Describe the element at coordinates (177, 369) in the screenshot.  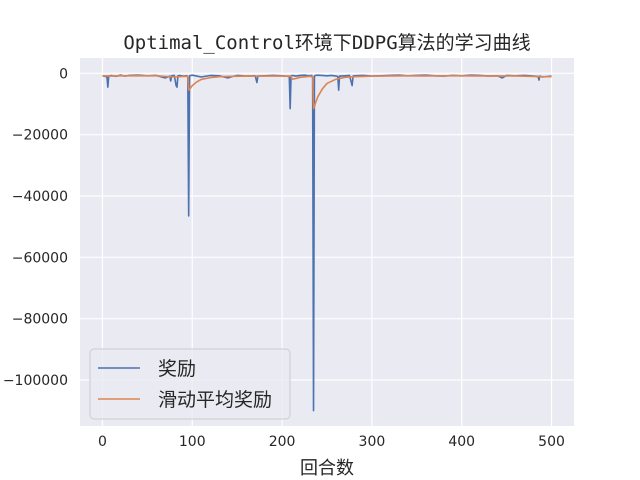
I see `legend-label-reward: 奖励` at that location.